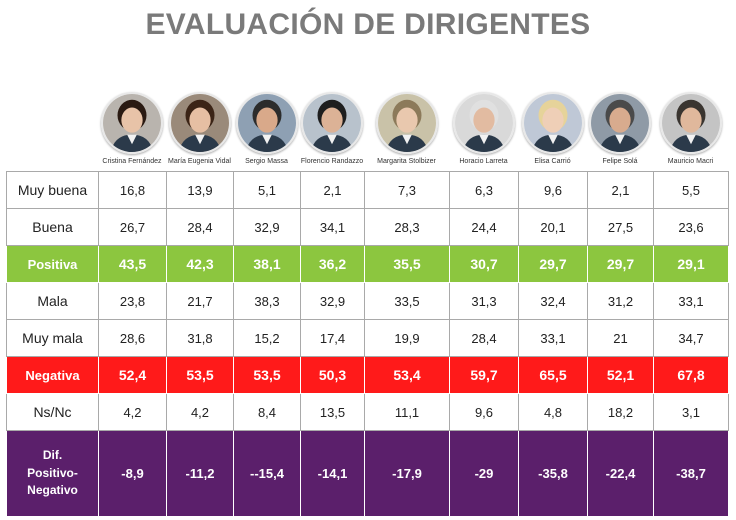 Image resolution: width=736 pixels, height=520 pixels. I want to click on table-row-muy-buena: Muy buena 16,8 13,9 5,1 2,1 7,3 6,3 9,6 2,1 5,5, so click(367, 190).